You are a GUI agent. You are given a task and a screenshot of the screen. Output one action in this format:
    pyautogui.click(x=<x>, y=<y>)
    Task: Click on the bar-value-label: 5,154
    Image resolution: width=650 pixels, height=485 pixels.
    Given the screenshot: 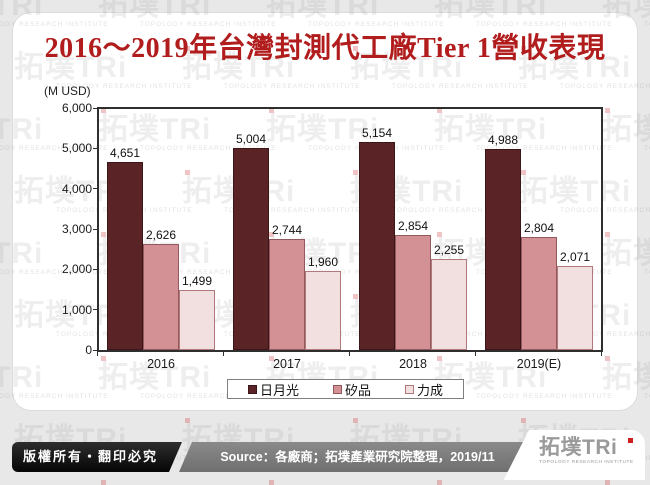 What is the action you would take?
    pyautogui.click(x=377, y=133)
    